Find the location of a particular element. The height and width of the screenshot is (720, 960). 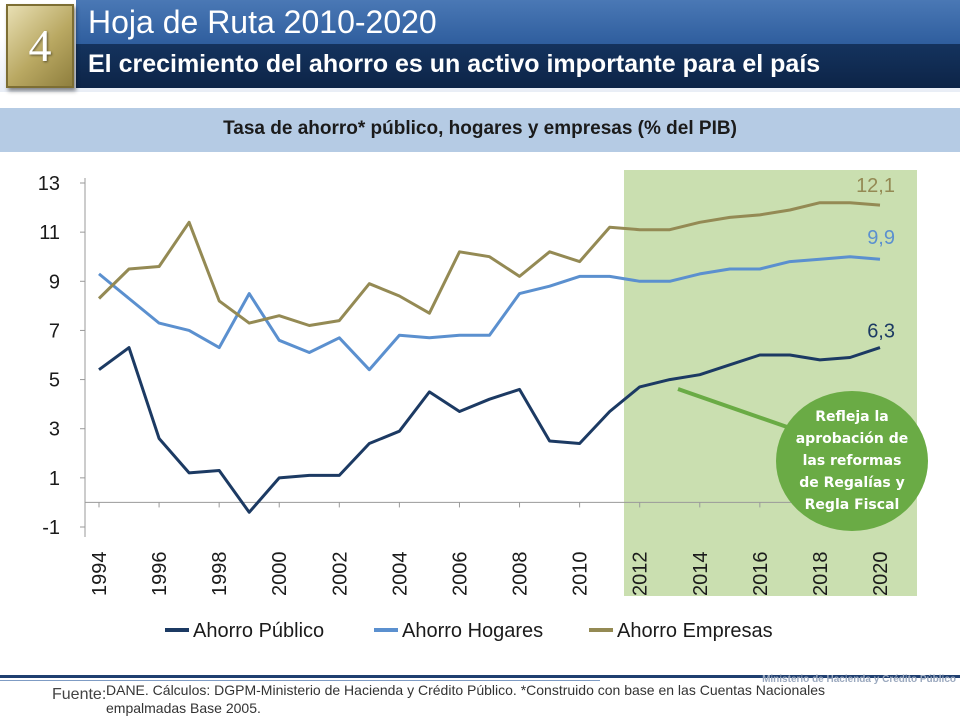

section-number: 4 is located at coordinates (40, 45).